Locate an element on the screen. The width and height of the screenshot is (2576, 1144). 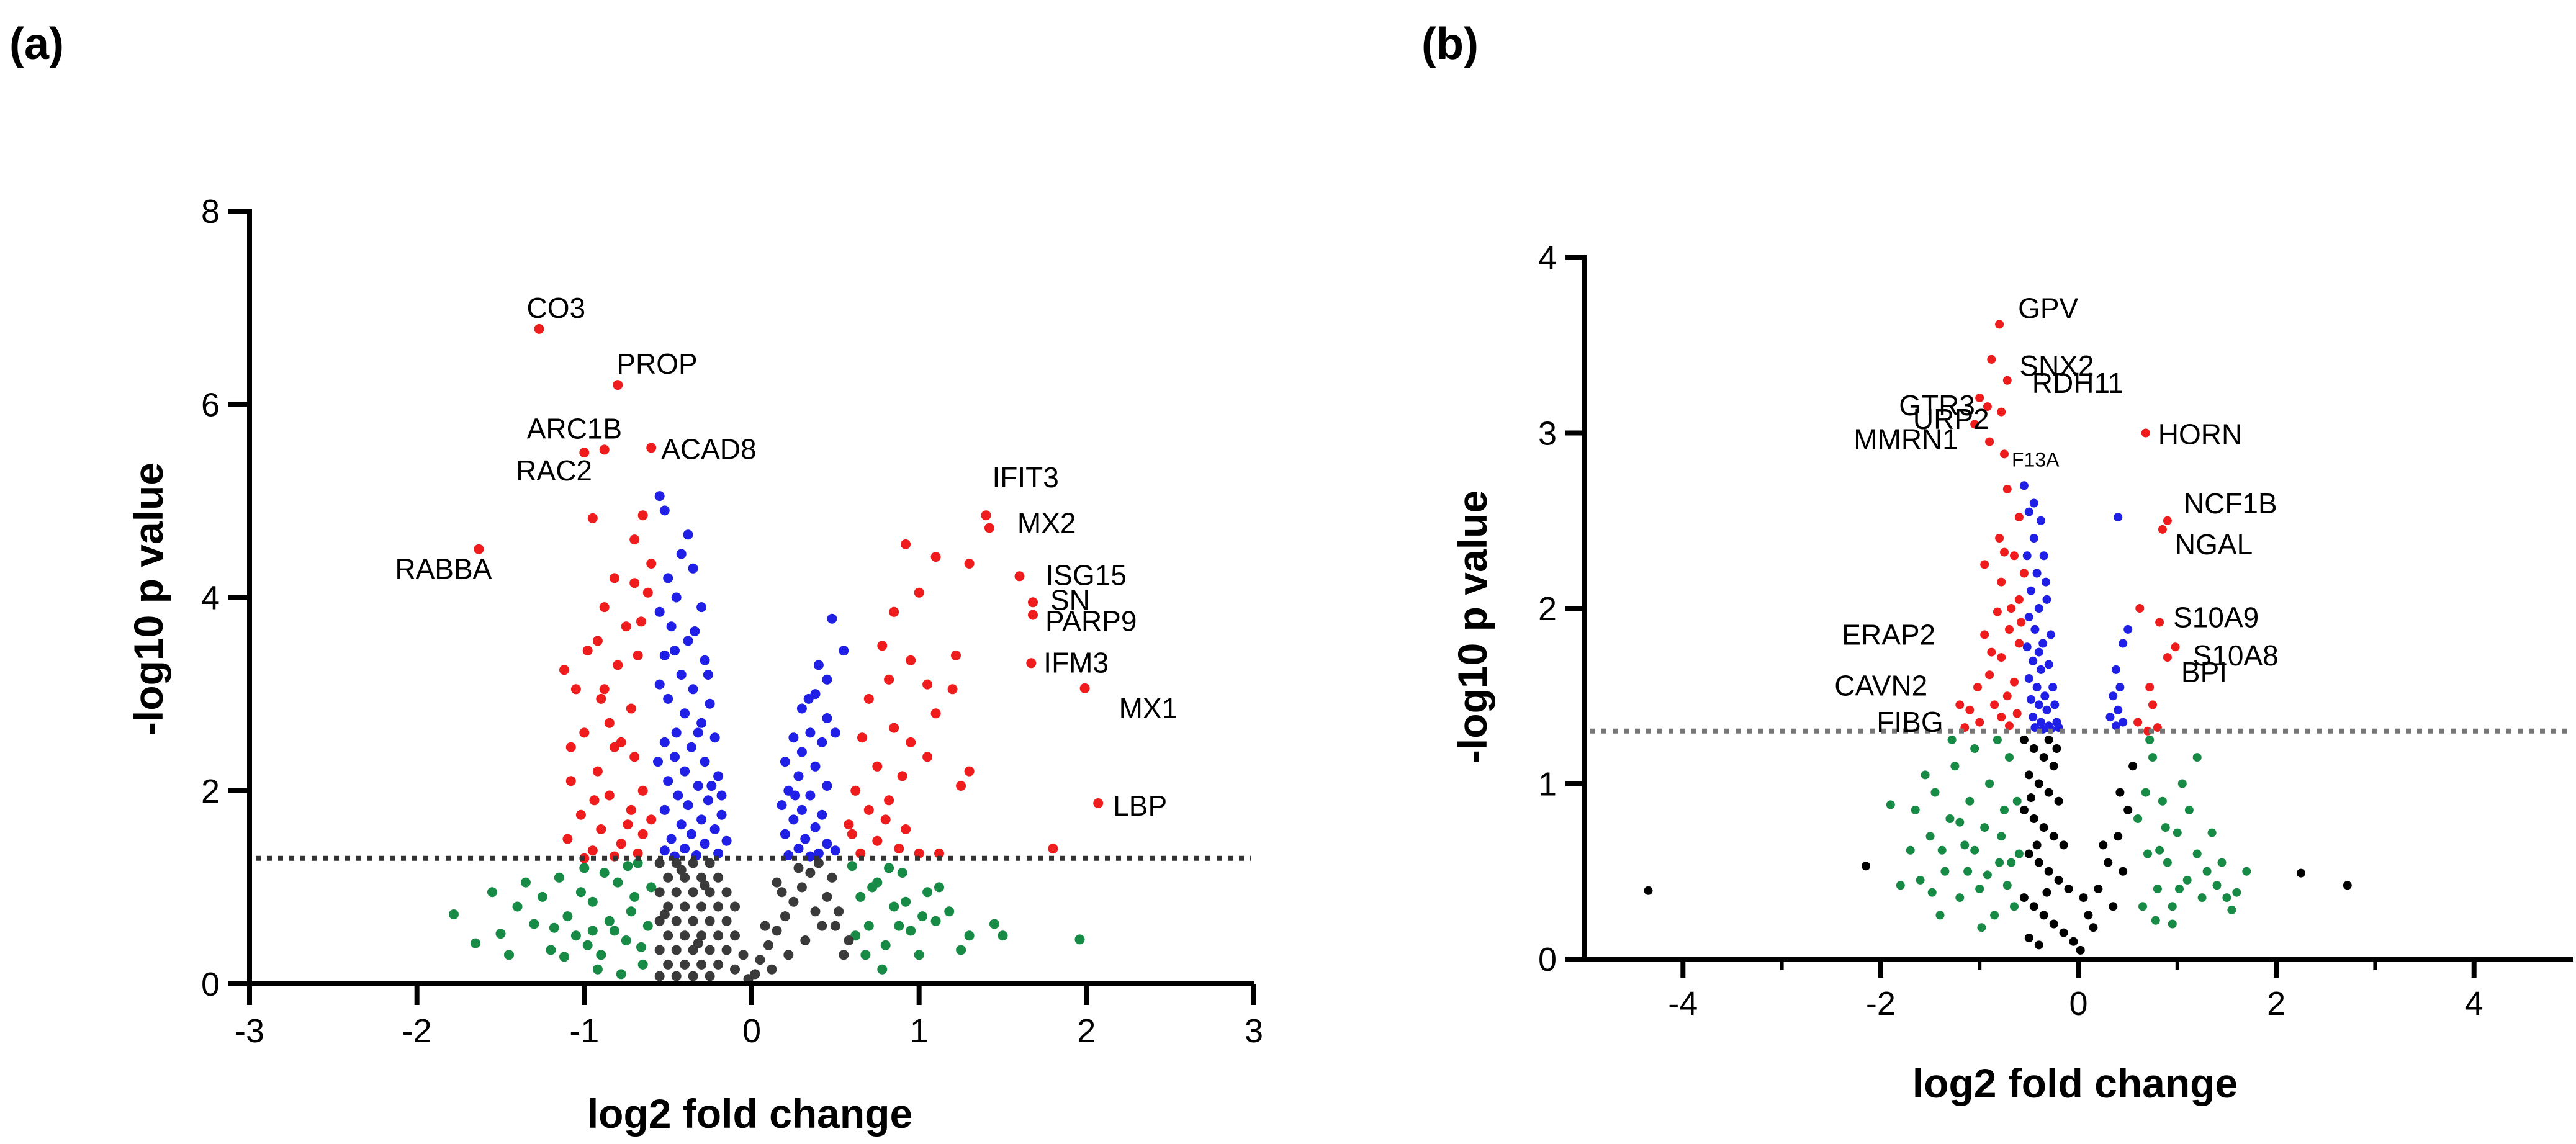
gene-label: IFIT3 is located at coordinates (1026, 477).